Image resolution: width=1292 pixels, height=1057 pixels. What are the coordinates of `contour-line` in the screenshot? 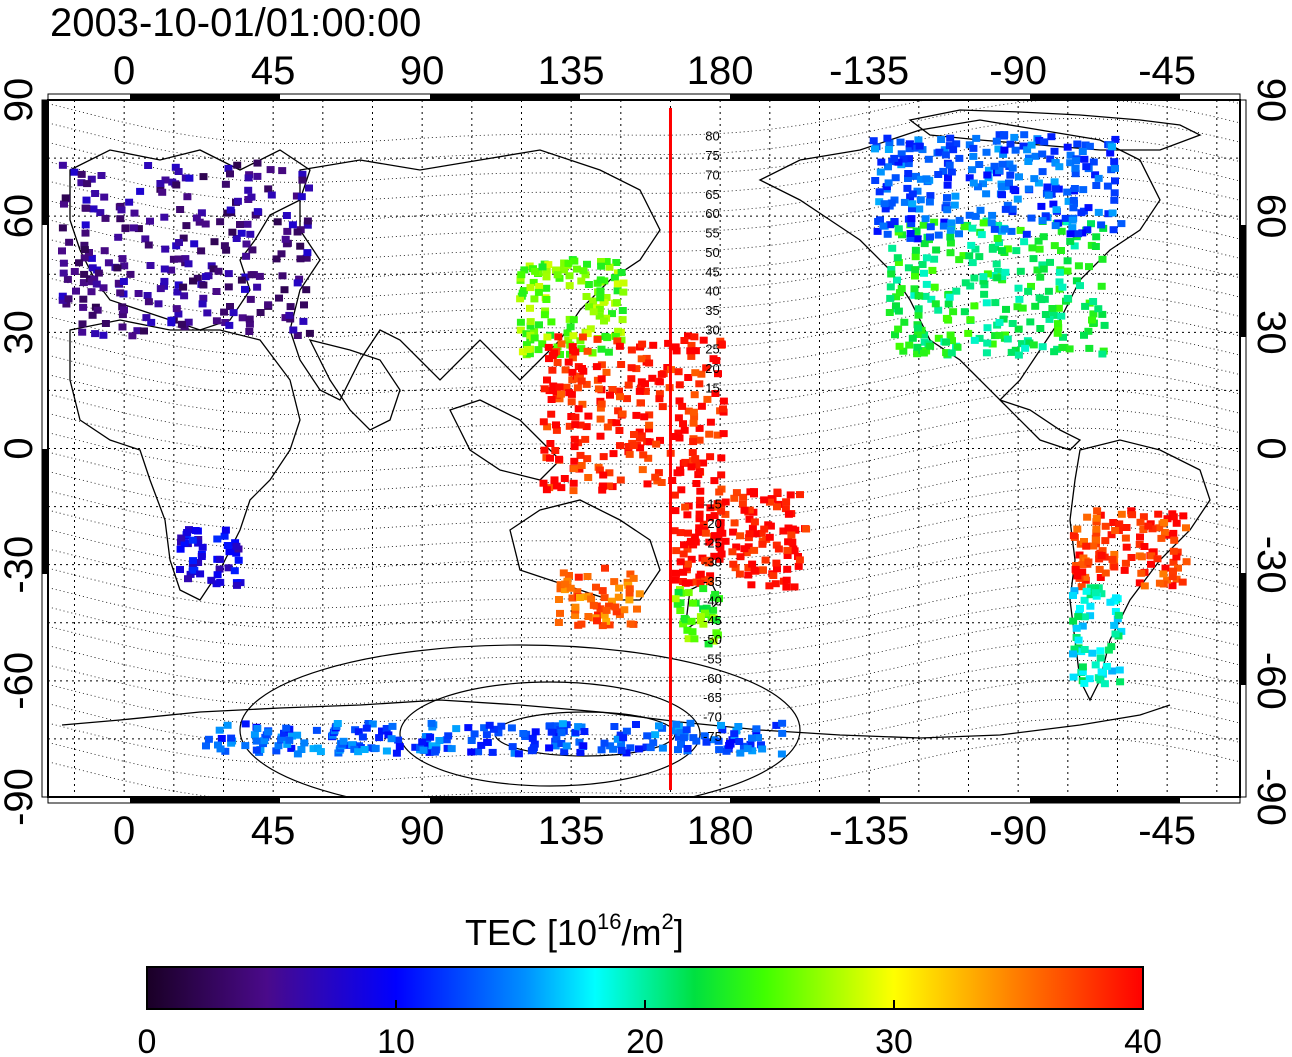 It's located at (644, 537).